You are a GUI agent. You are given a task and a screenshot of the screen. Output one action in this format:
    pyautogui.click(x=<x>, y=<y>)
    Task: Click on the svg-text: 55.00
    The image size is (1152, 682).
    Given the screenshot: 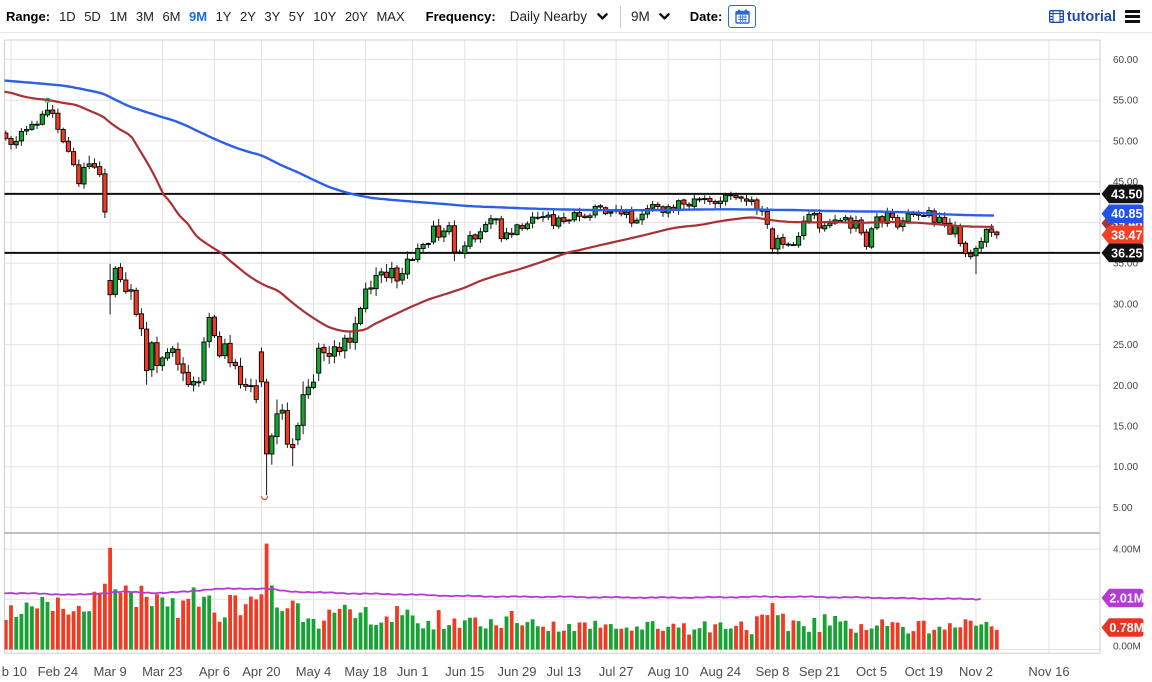 What is the action you would take?
    pyautogui.click(x=1125, y=101)
    